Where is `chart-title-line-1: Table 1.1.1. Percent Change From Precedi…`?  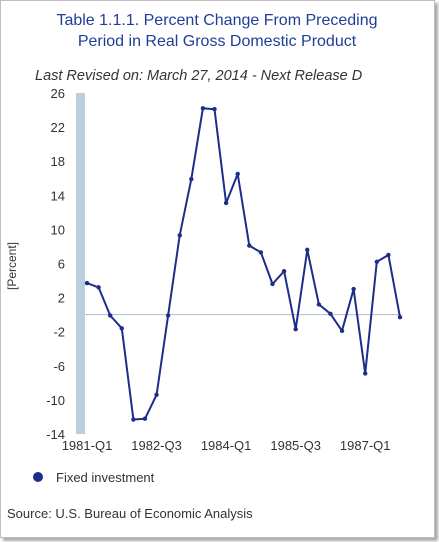
chart-title-line-1: Table 1.1.1. Percent Change From Precedi… is located at coordinates (216, 20).